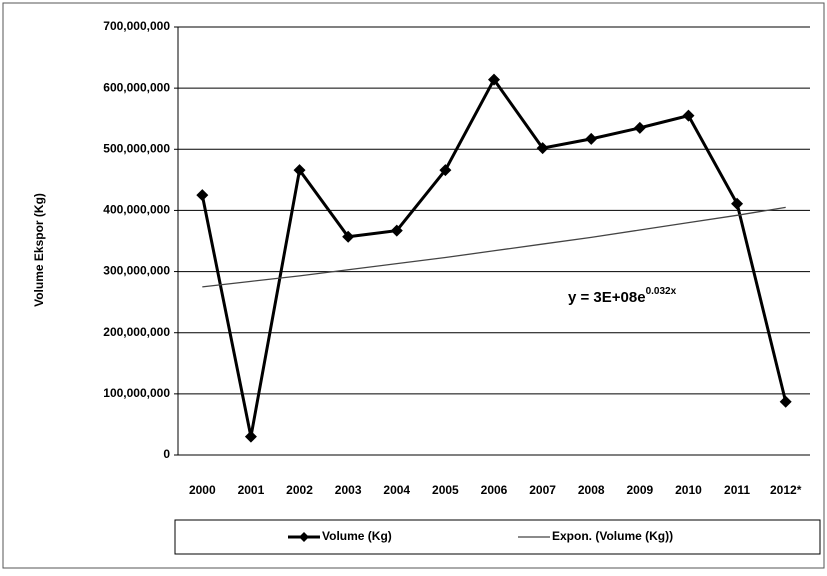  I want to click on legend-label: Expon. (Volume (Kg)), so click(612, 536).